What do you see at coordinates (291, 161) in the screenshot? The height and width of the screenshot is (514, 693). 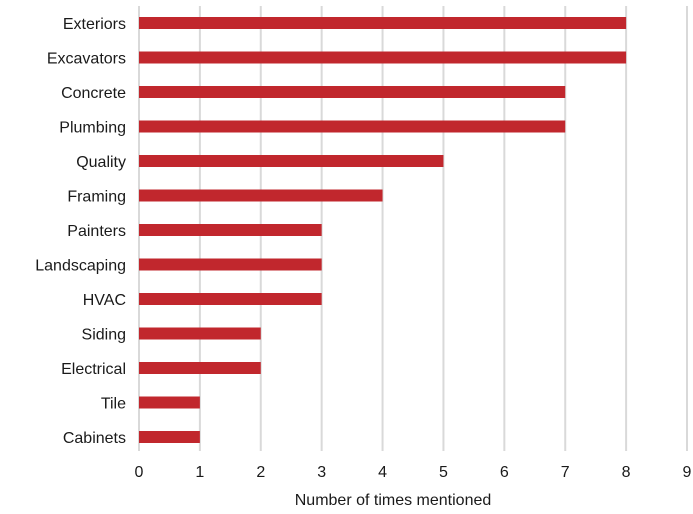 I see `bar-quality` at bounding box center [291, 161].